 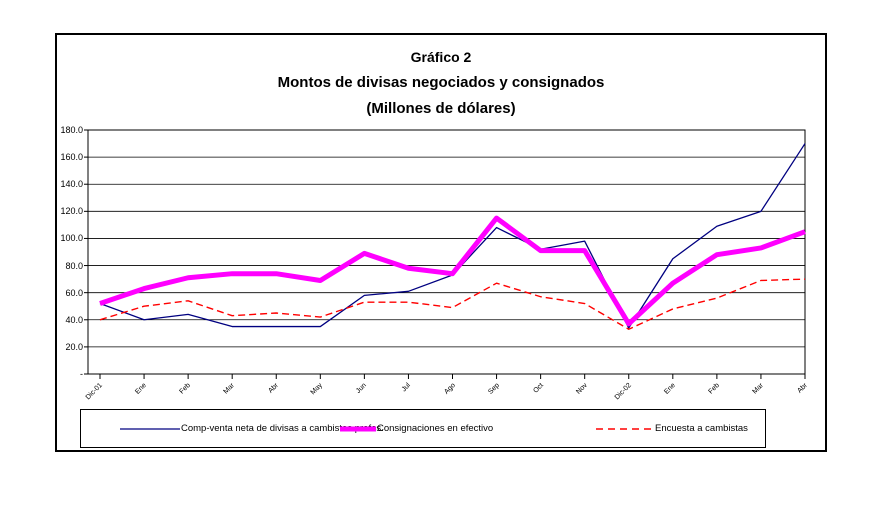 I want to click on y-axis-label: 180.0, so click(x=71, y=130).